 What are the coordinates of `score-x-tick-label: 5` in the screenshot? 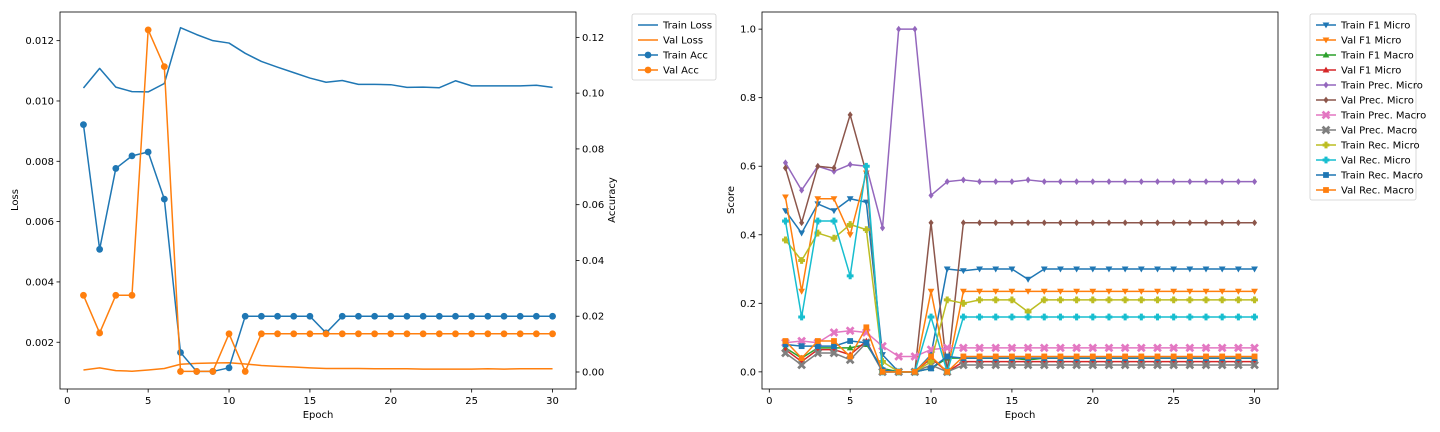 It's located at (850, 401).